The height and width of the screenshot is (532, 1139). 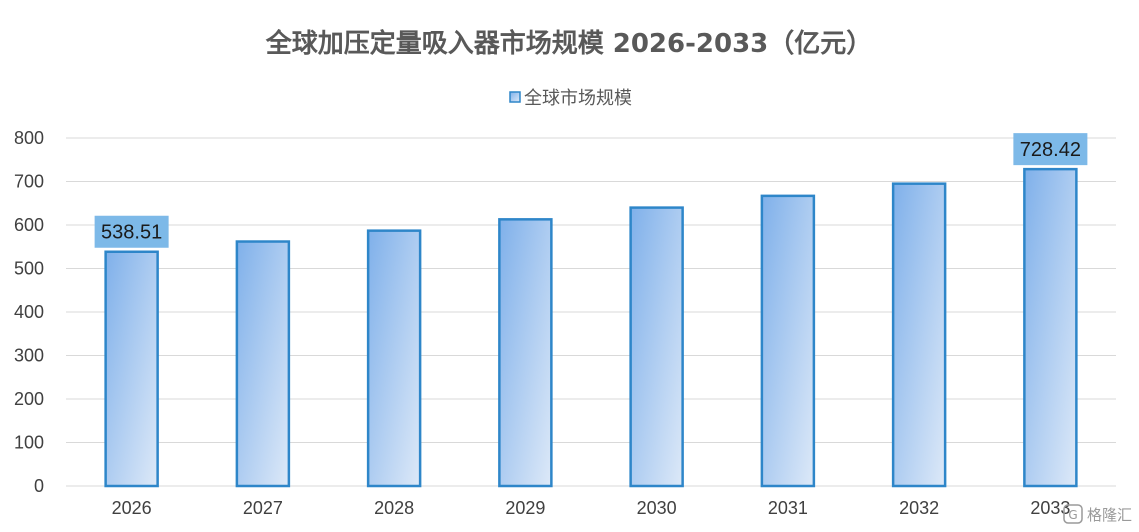 I want to click on legend-label: 全球市场规模, so click(x=578, y=98).